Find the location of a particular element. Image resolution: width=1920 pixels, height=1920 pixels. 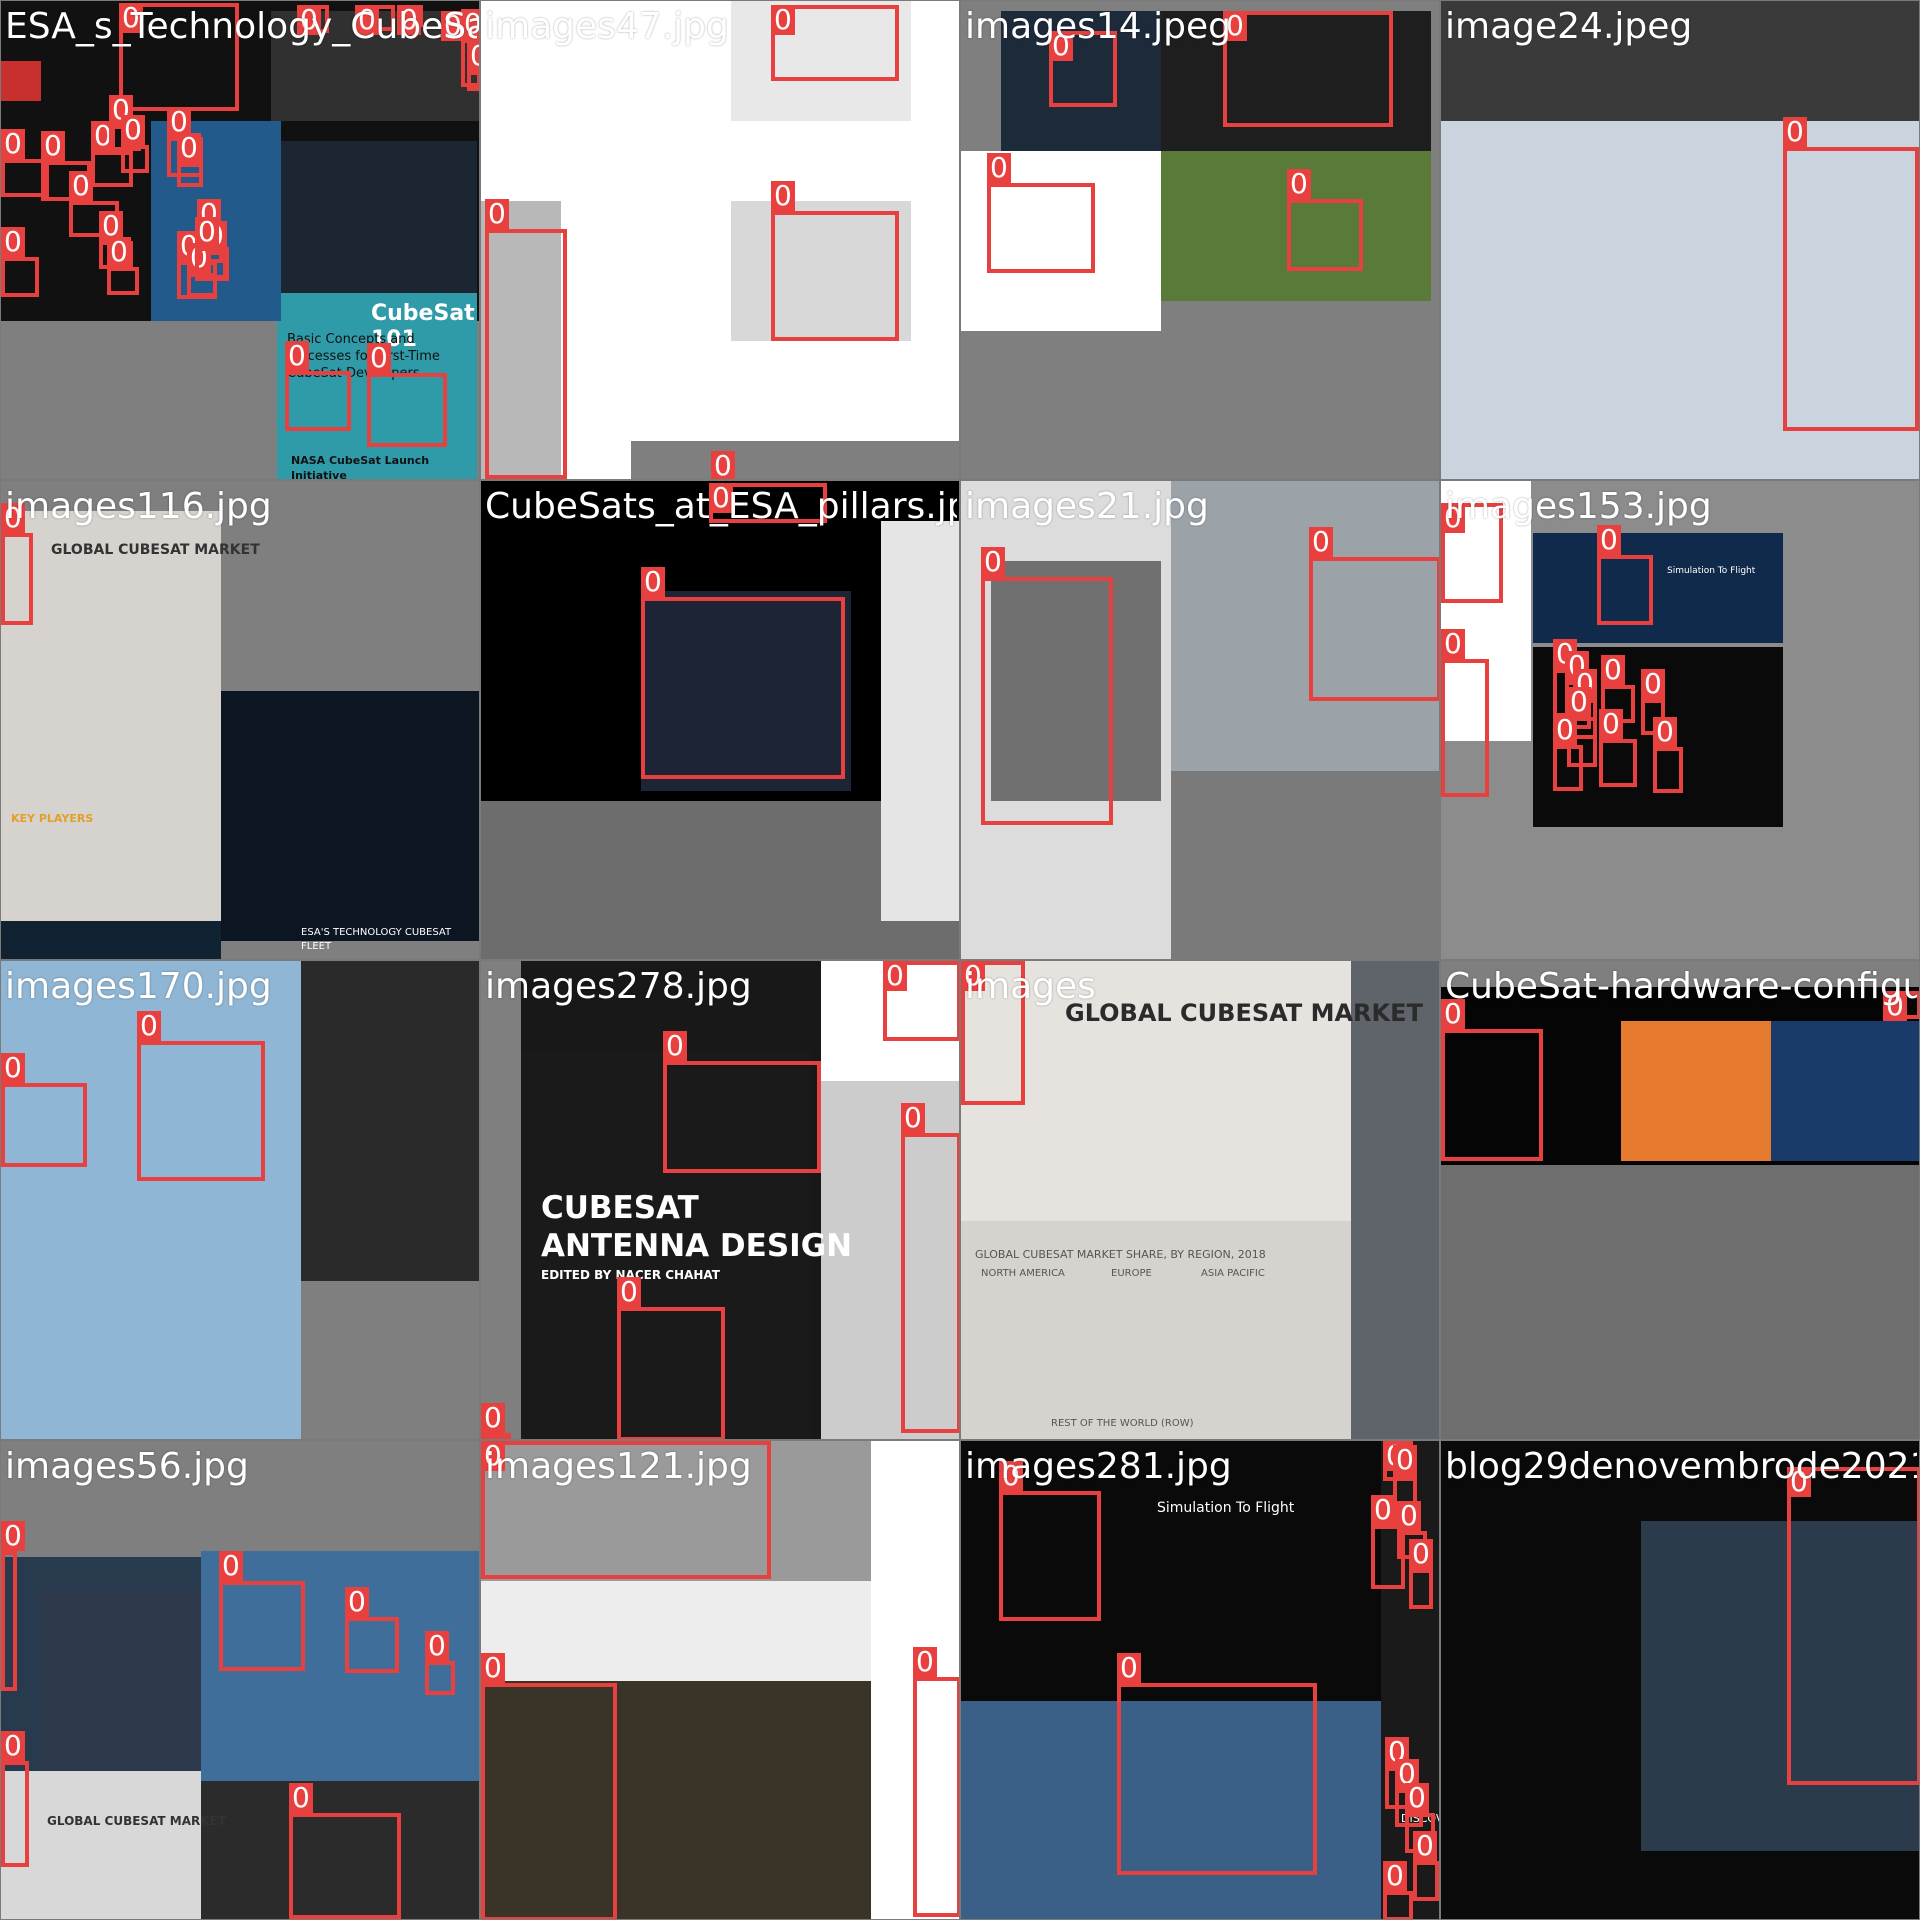

image-embedded-text: CubeSat 101 is located at coordinates (423, 326).